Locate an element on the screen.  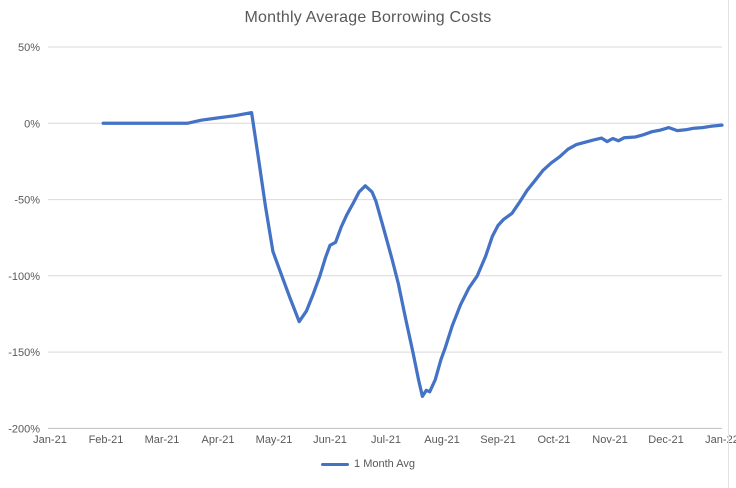
y-axis-tick-label: -150% is located at coordinates (24, 353).